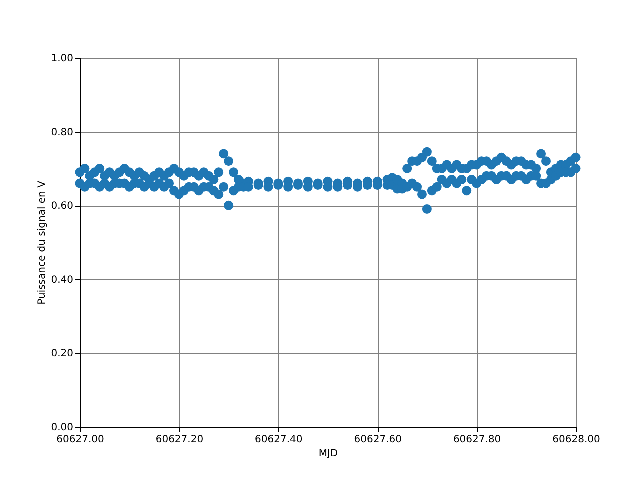 Image resolution: width=640 pixels, height=480 pixels. I want to click on x-tick-label: 60627.80, so click(477, 440).